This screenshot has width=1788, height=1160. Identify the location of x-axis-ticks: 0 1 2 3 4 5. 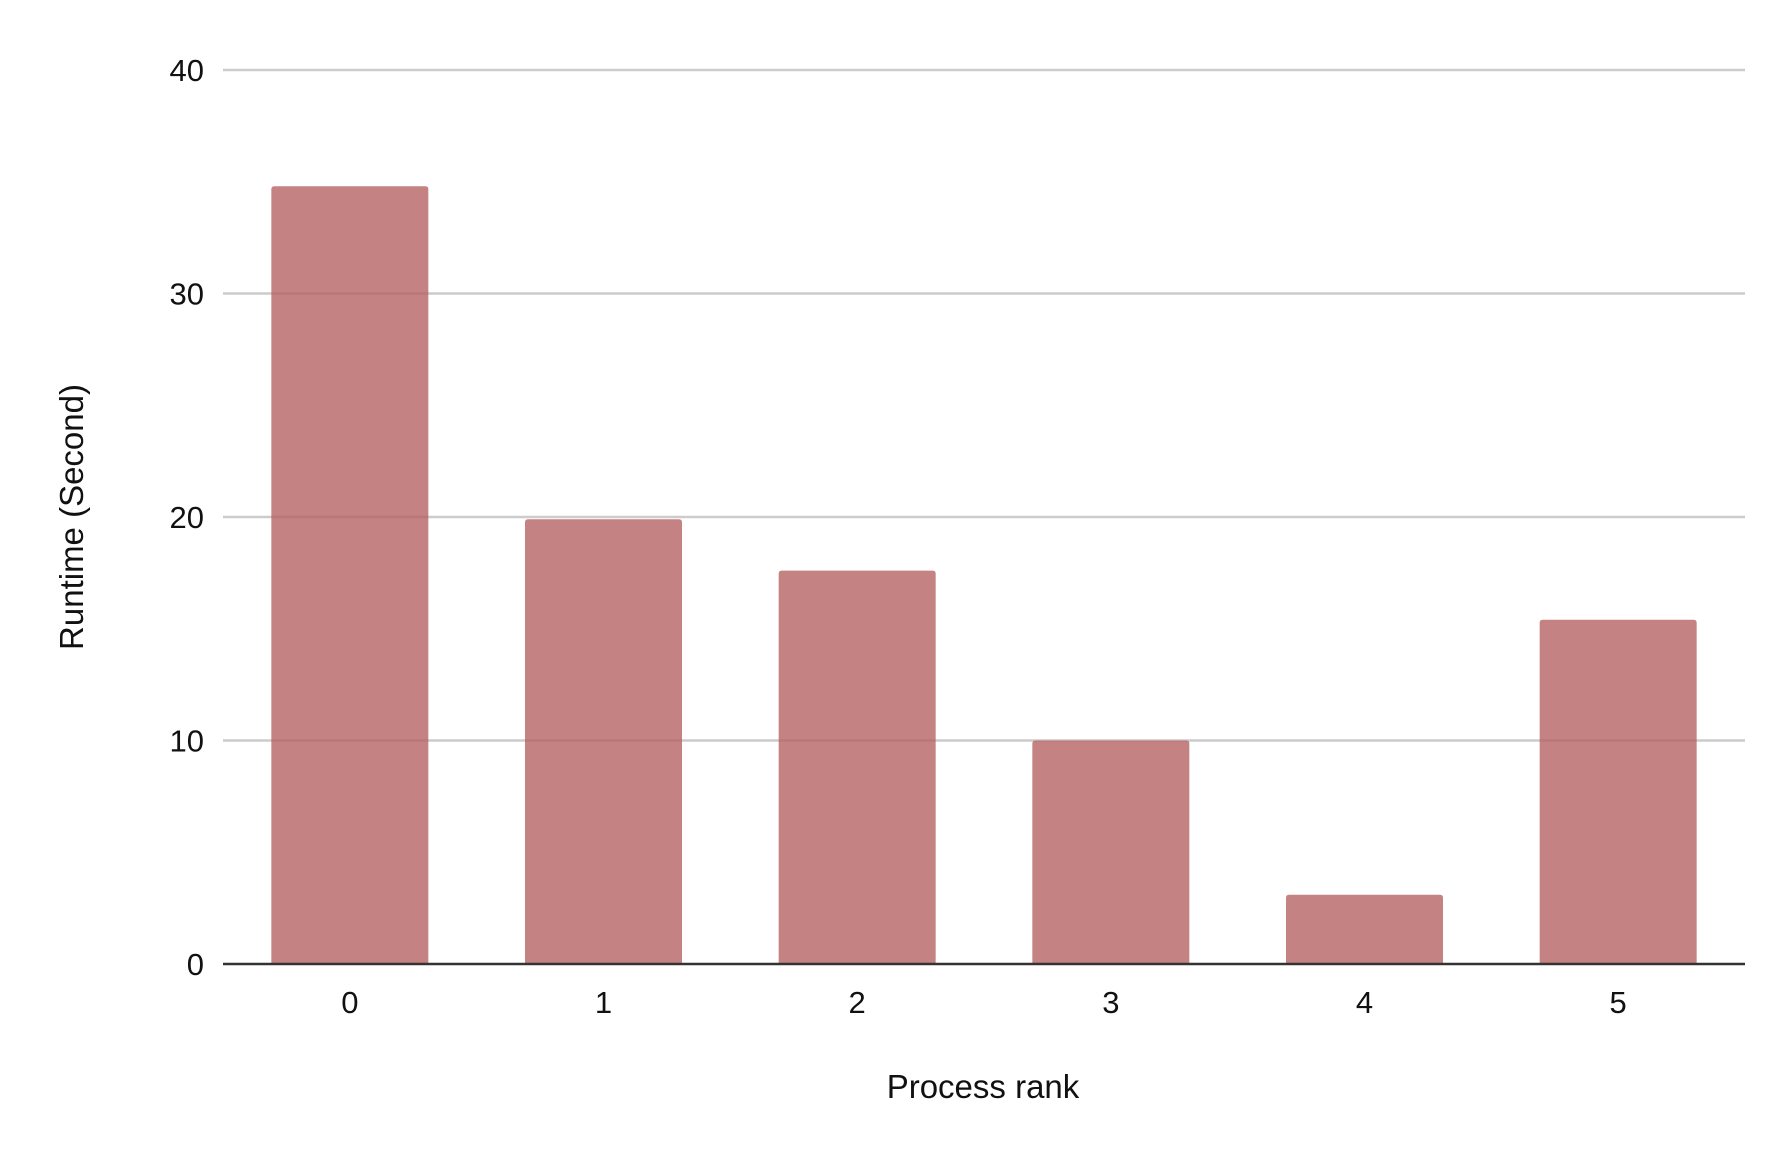
(984, 1002).